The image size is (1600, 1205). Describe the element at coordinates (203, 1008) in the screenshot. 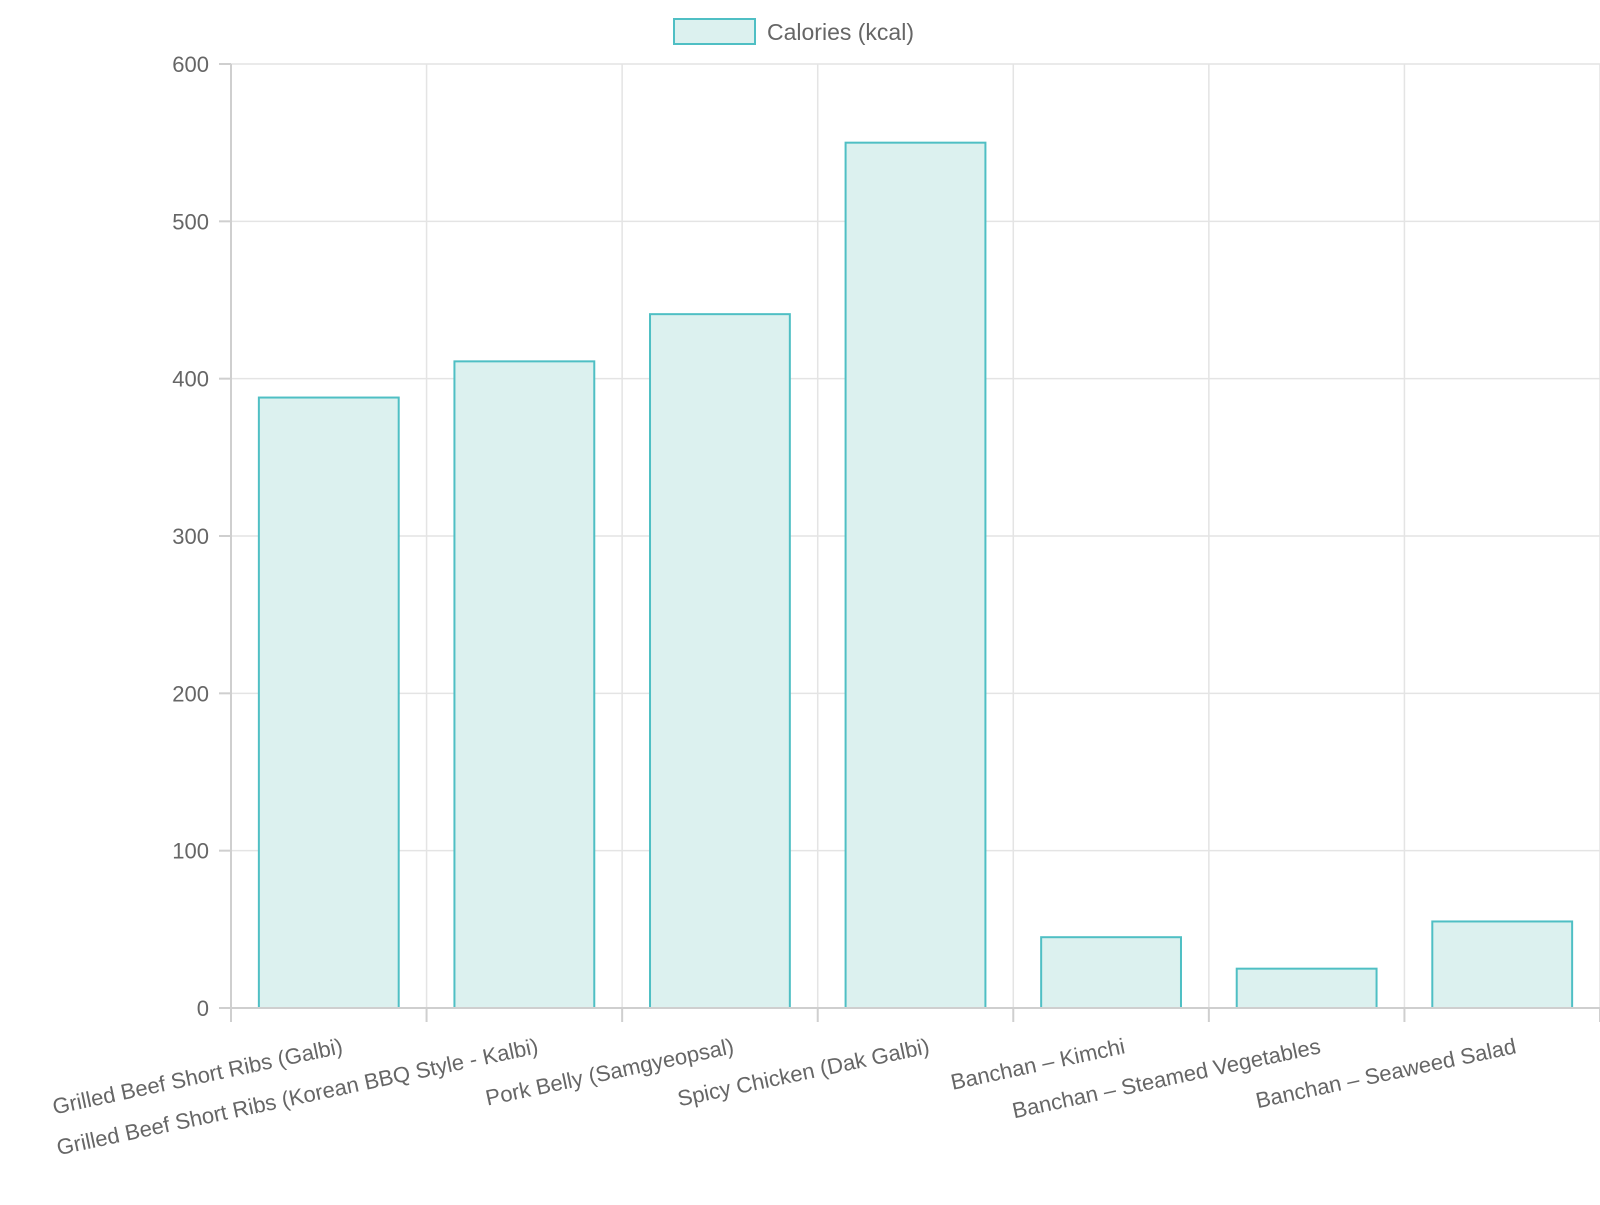

I see `y-tick-label: 0` at that location.